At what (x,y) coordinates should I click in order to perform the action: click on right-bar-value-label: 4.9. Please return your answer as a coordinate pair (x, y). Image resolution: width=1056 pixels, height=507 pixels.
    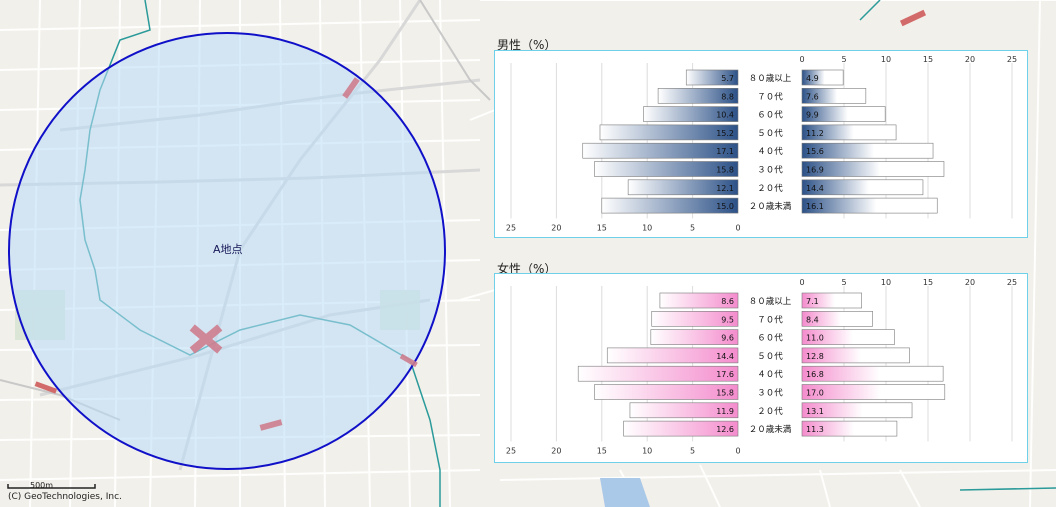
    Looking at the image, I should click on (812, 78).